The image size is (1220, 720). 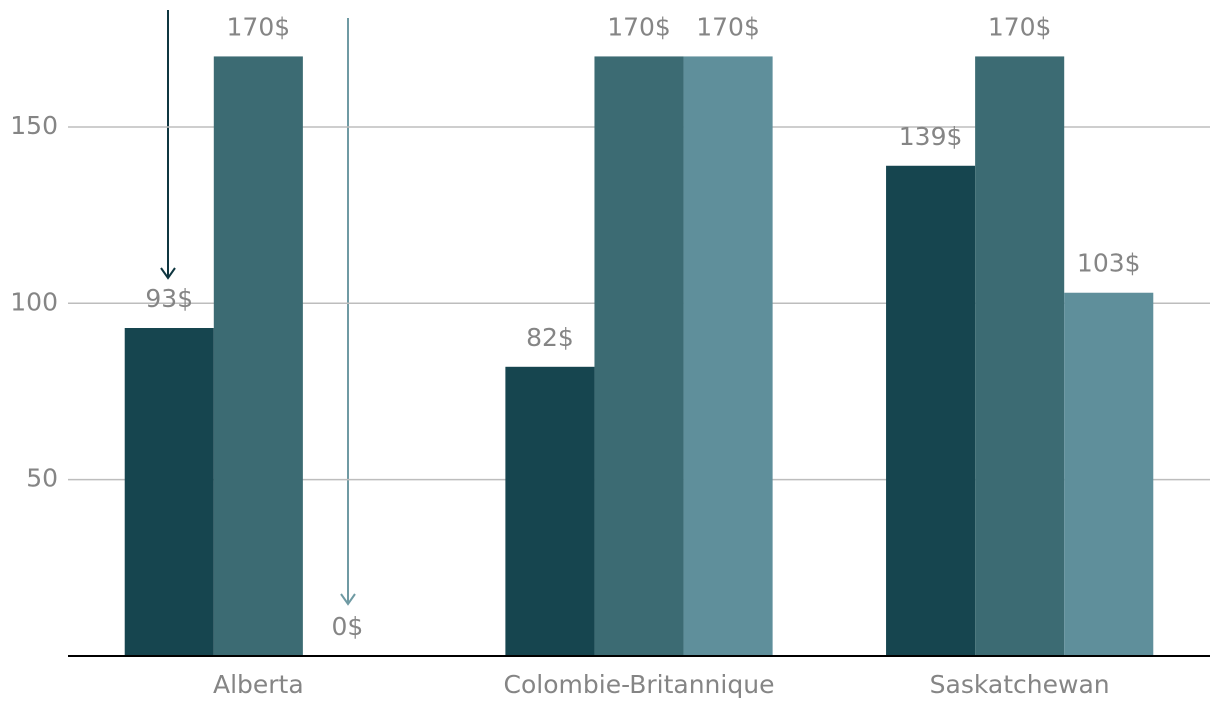 What do you see at coordinates (931, 136) in the screenshot?
I see `value-label: 139$` at bounding box center [931, 136].